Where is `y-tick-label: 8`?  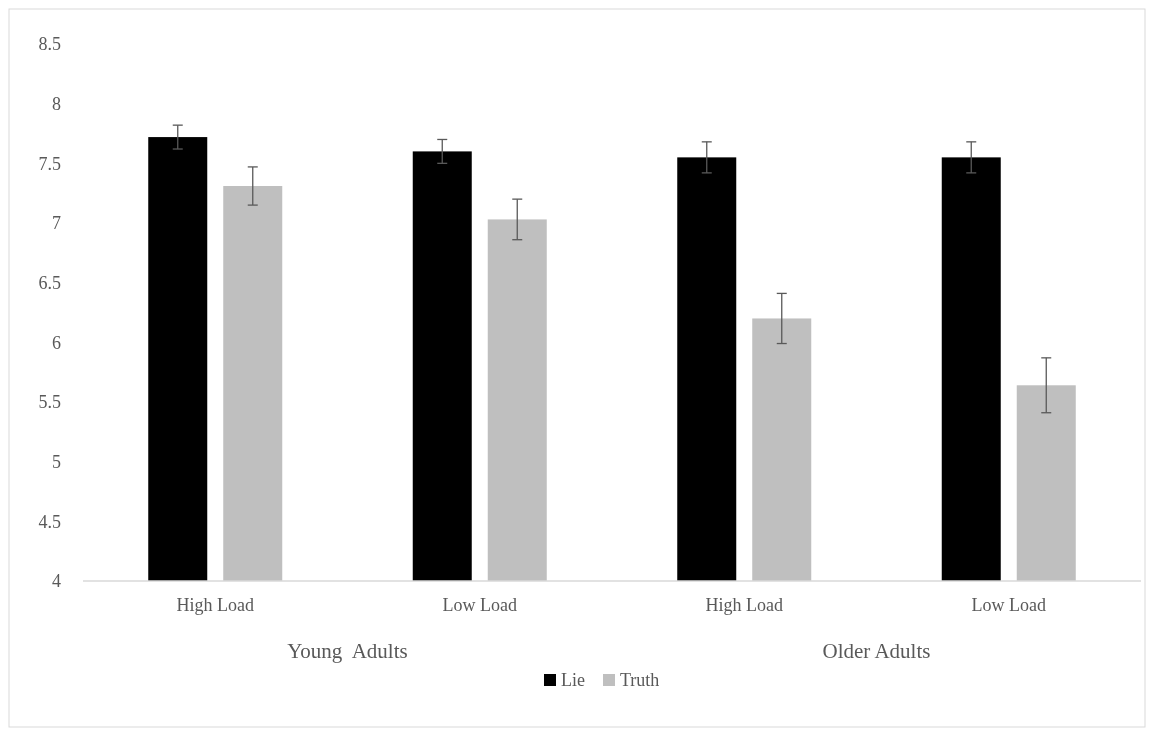 y-tick-label: 8 is located at coordinates (56, 103).